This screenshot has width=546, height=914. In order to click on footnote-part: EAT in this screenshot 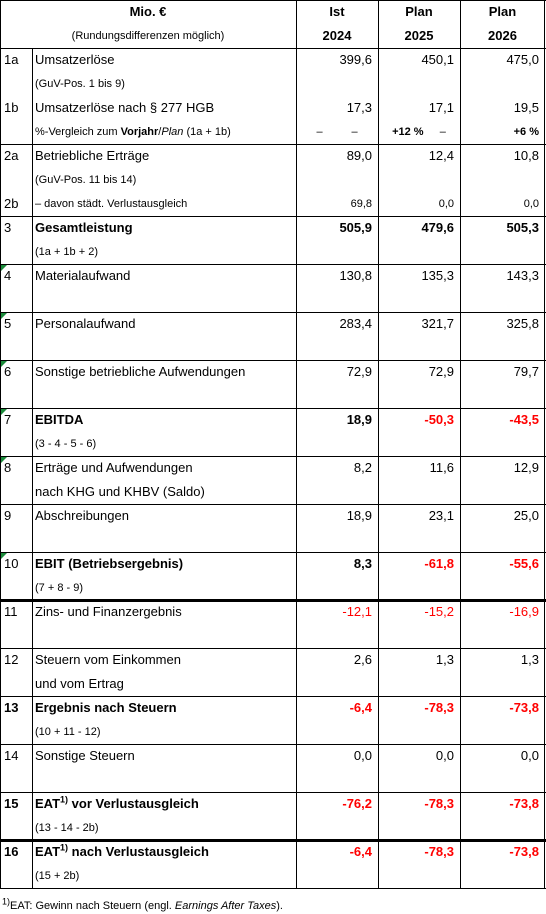, I will do `click(20, 906)`.